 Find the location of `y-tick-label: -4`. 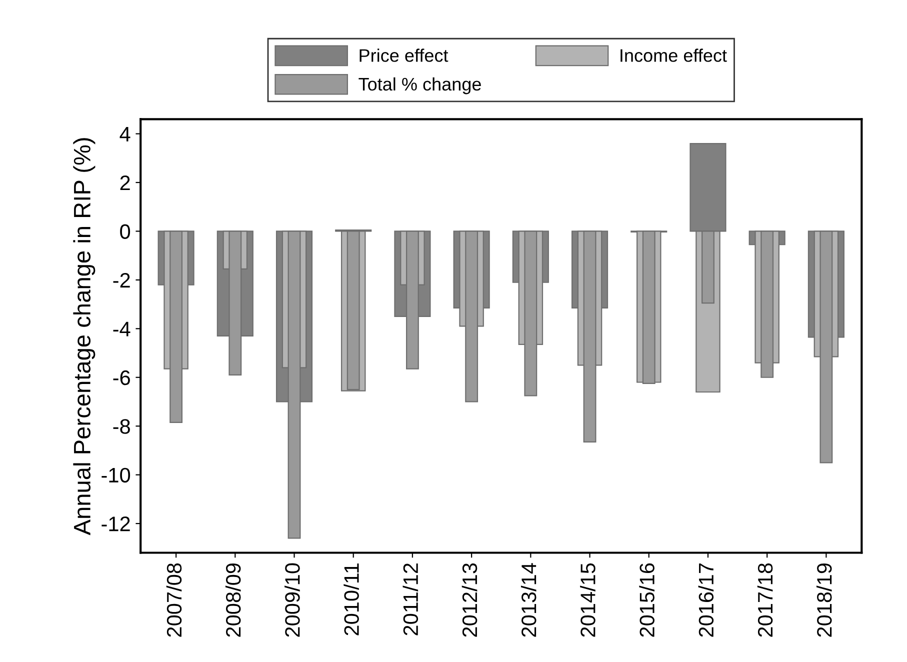

y-tick-label: -4 is located at coordinates (121, 329).